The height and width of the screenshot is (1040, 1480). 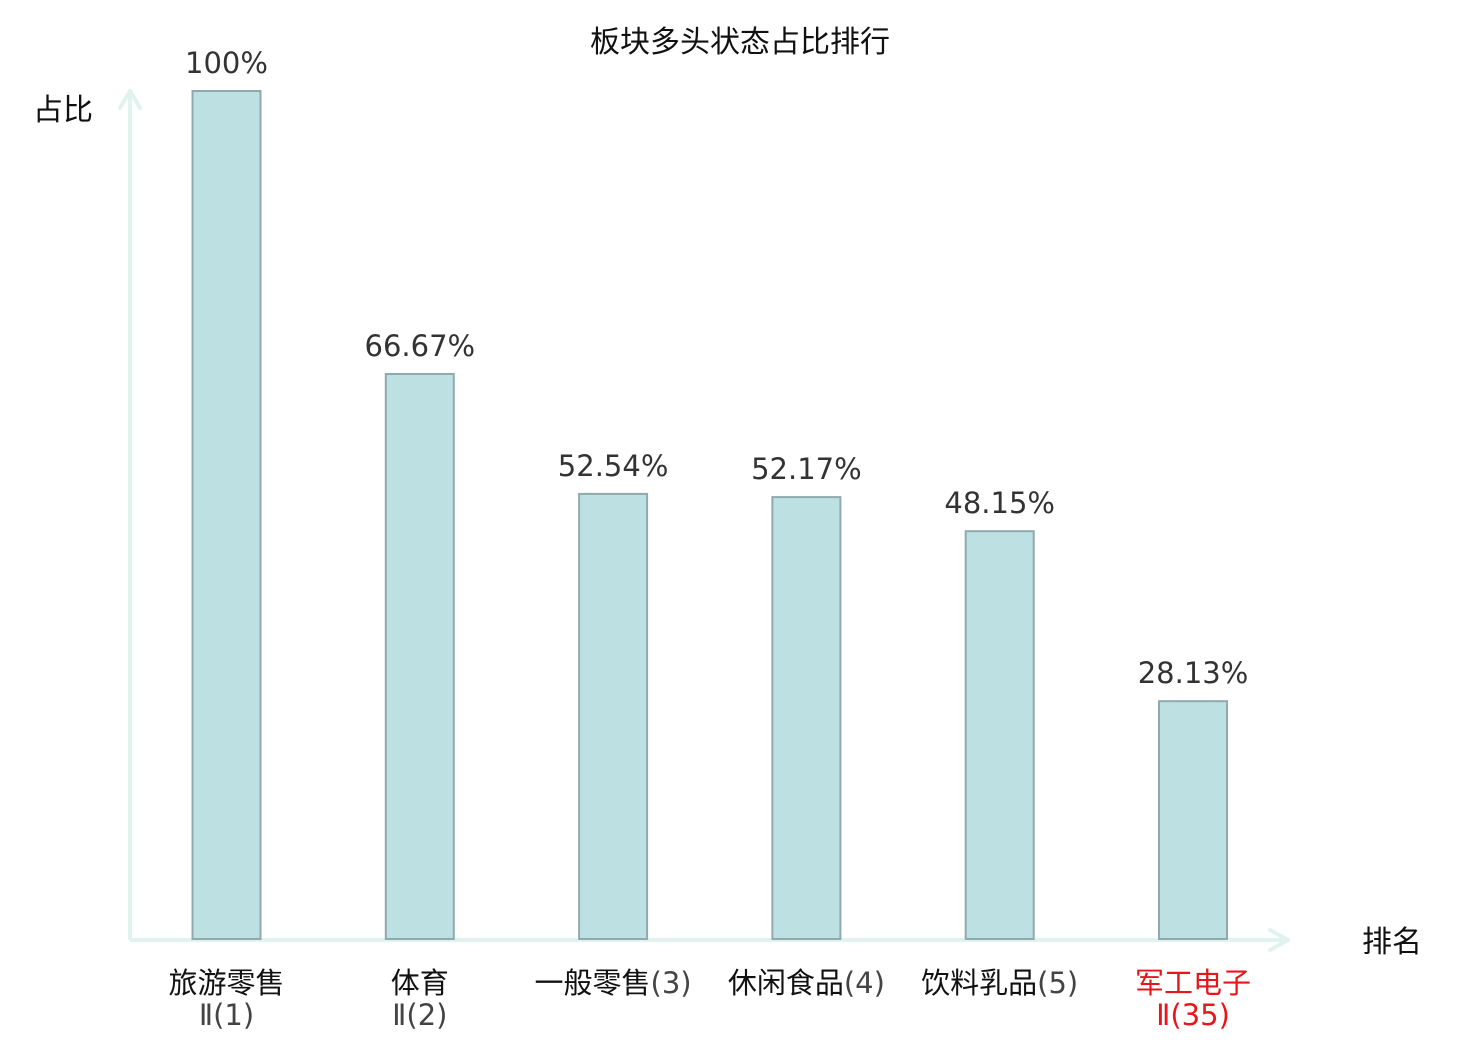 What do you see at coordinates (226, 63) in the screenshot?
I see `value-label: 100%` at bounding box center [226, 63].